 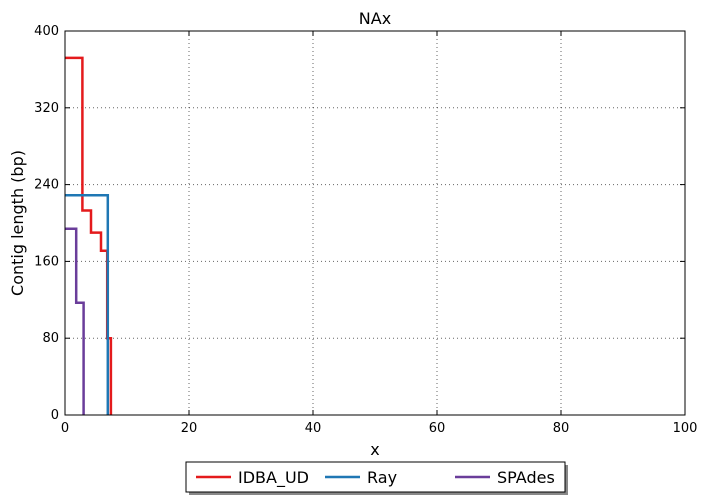 I want to click on y-axis-label: Contig length (bp), so click(x=17, y=223).